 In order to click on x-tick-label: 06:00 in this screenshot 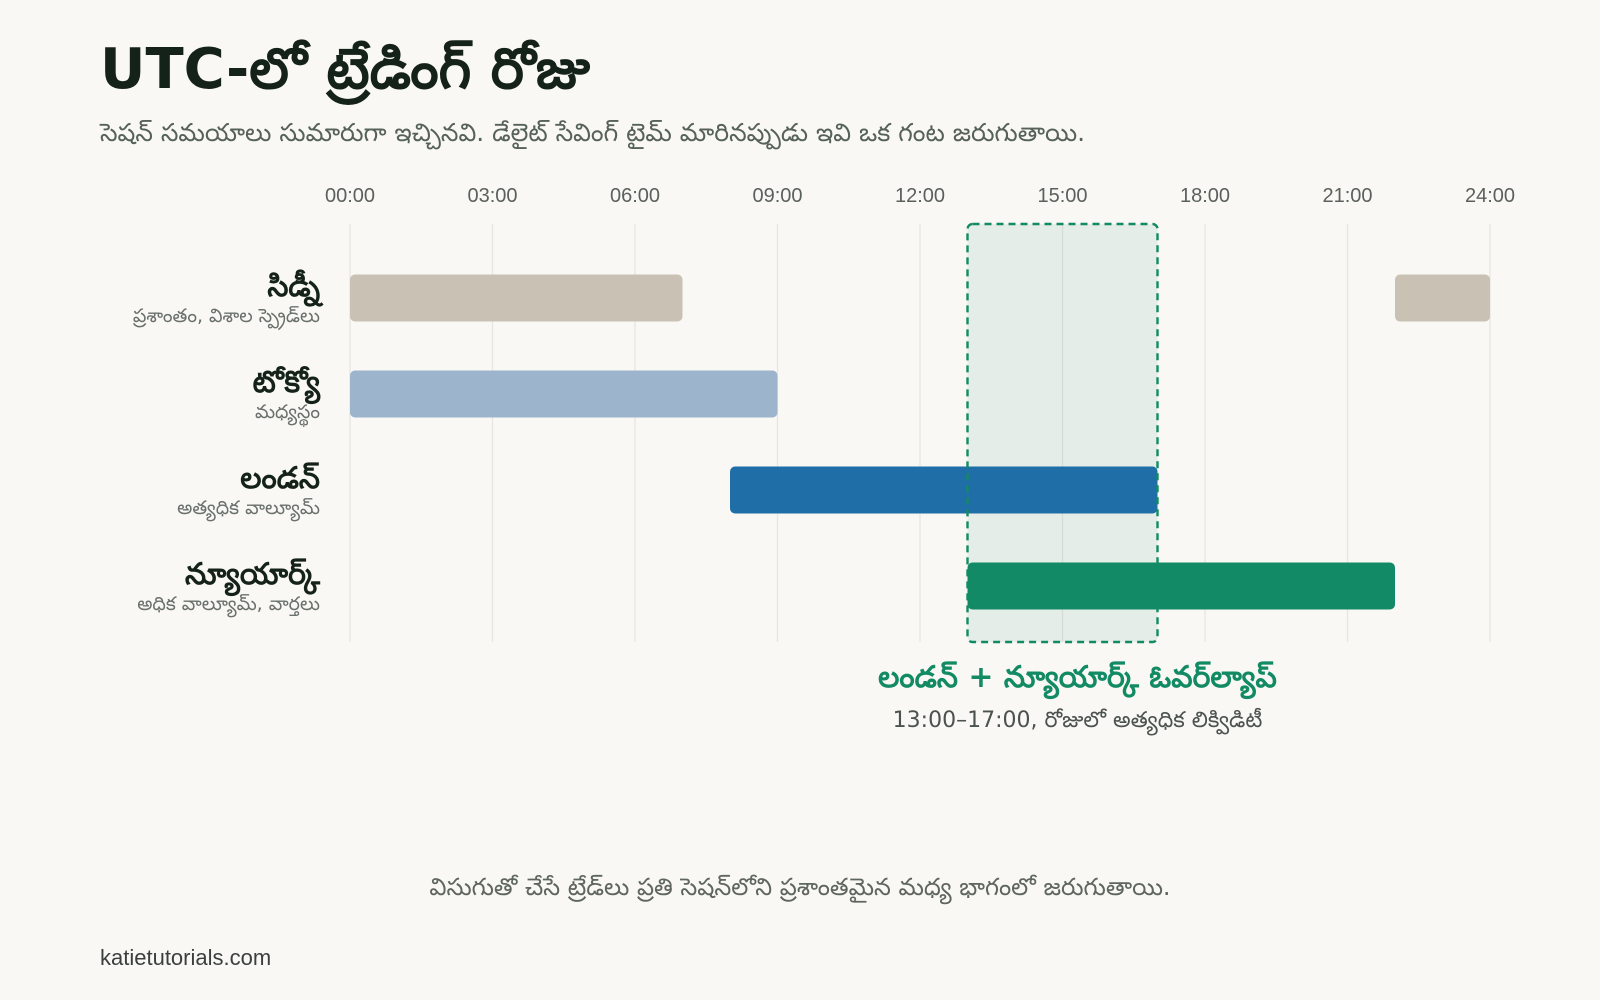, I will do `click(635, 196)`.